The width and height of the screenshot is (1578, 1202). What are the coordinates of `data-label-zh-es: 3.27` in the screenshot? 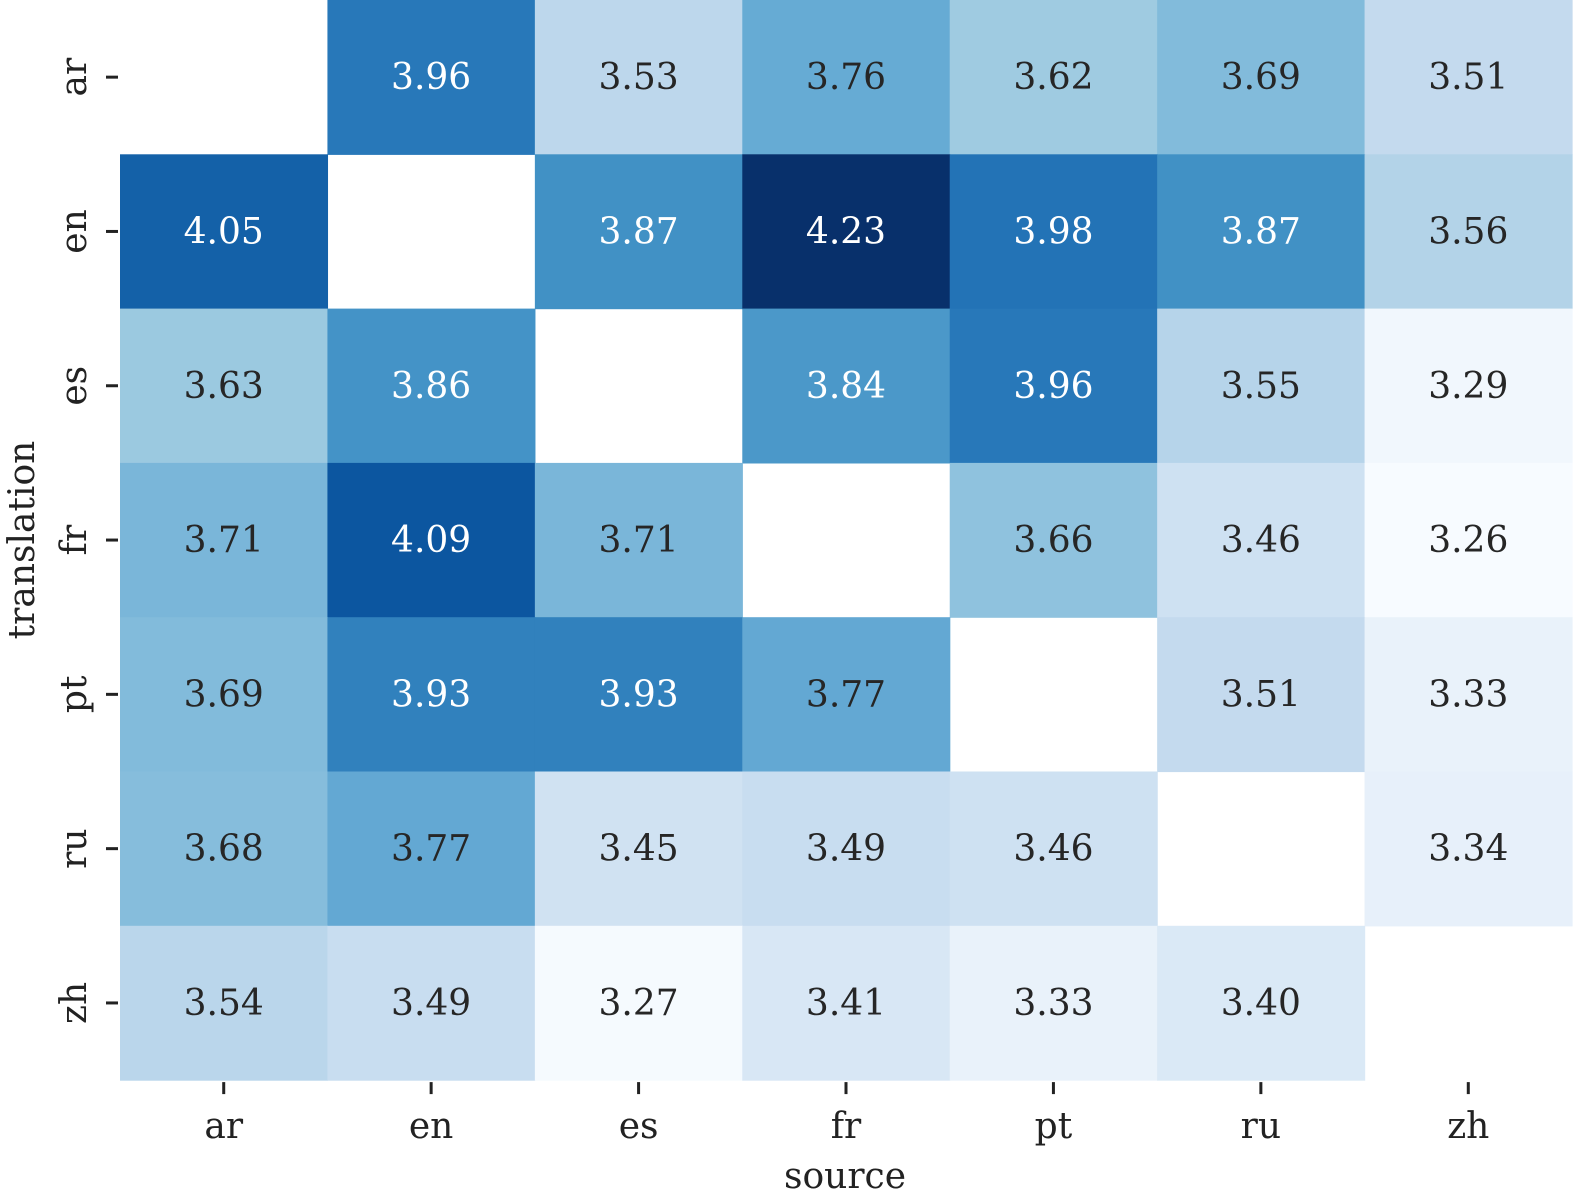 It's located at (639, 1003).